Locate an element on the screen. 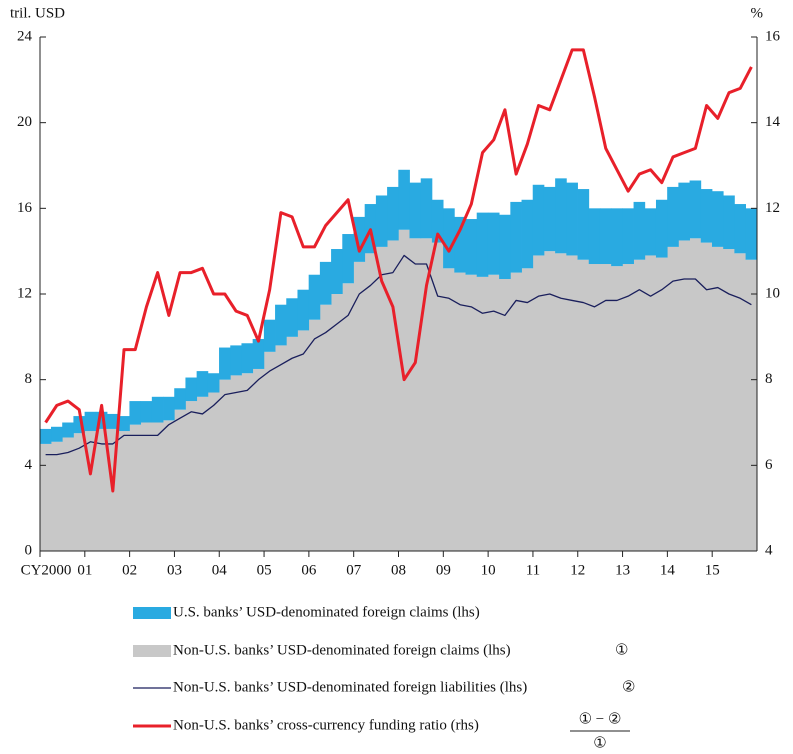 Image resolution: width=793 pixels, height=754 pixels. y-tick-label: 24 is located at coordinates (25, 36).